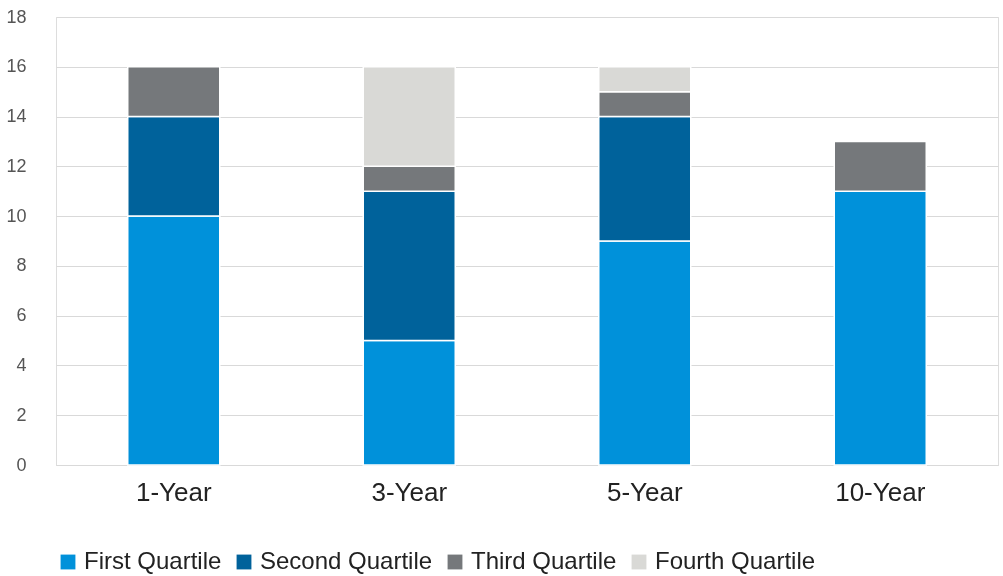  What do you see at coordinates (16, 16) in the screenshot?
I see `y-tick-label: 18` at bounding box center [16, 16].